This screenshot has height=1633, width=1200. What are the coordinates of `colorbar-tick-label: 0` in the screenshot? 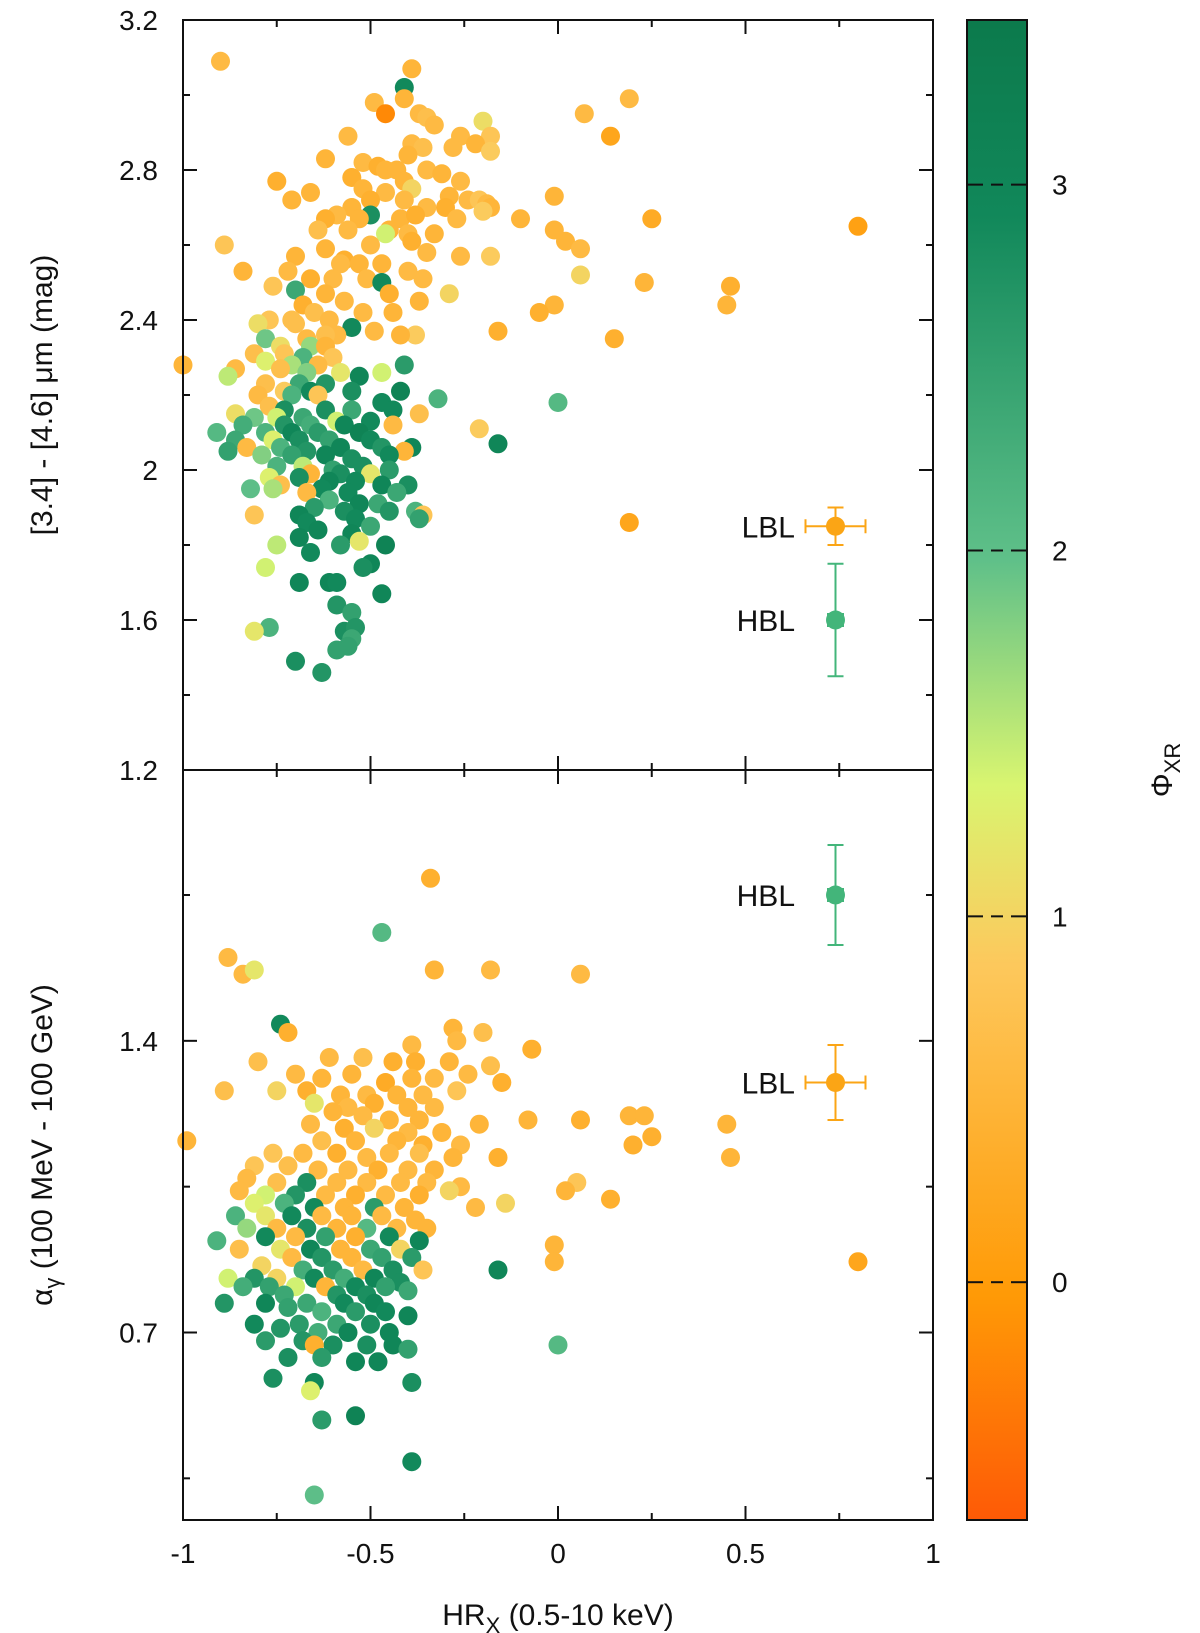 It's located at (1060, 1282).